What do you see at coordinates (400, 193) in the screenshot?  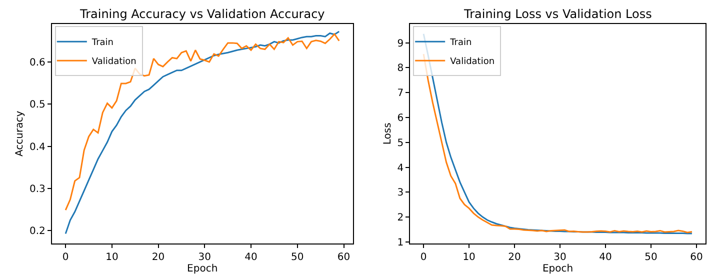 I see `y-tick-label: 3` at bounding box center [400, 193].